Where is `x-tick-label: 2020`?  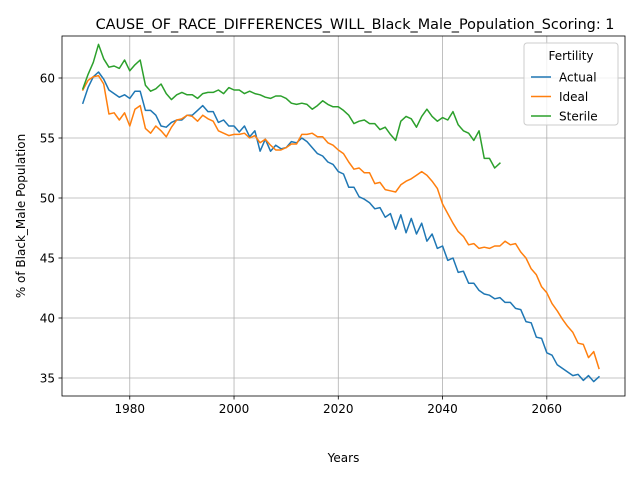
x-tick-label: 2020 is located at coordinates (338, 409).